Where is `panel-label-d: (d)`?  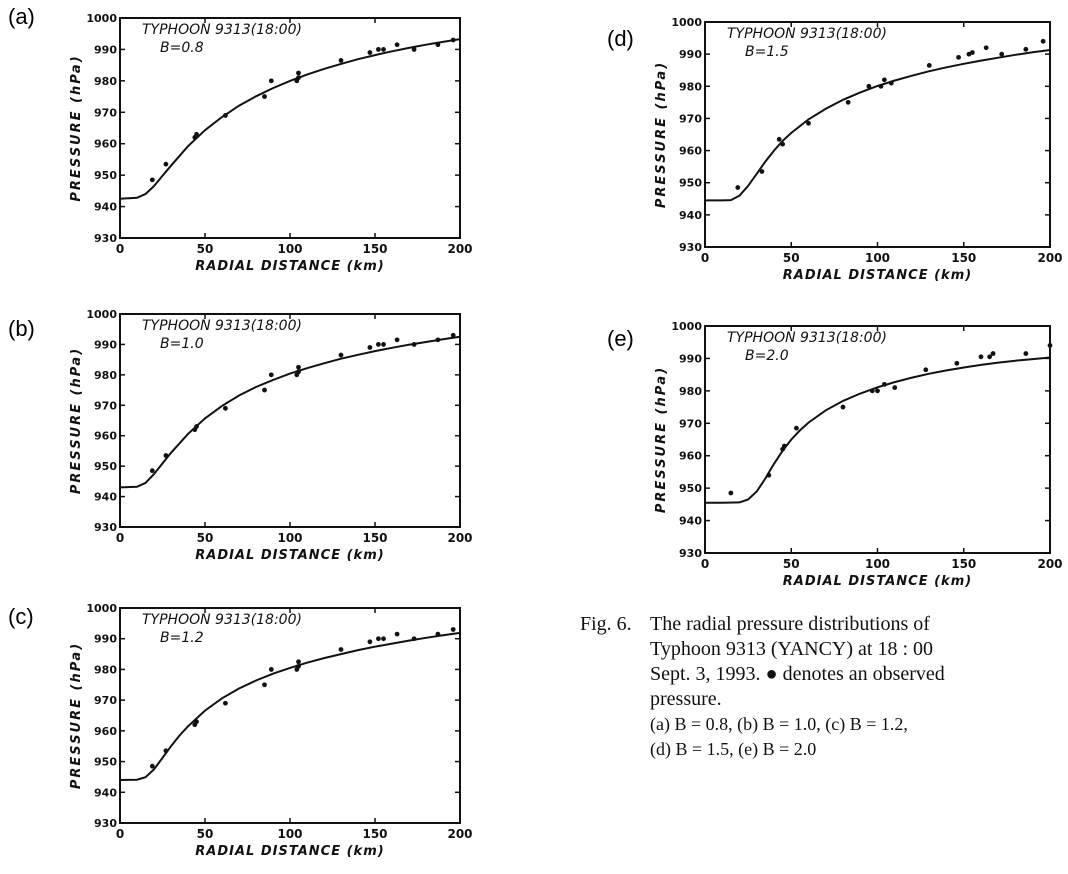 panel-label-d: (d) is located at coordinates (620, 38).